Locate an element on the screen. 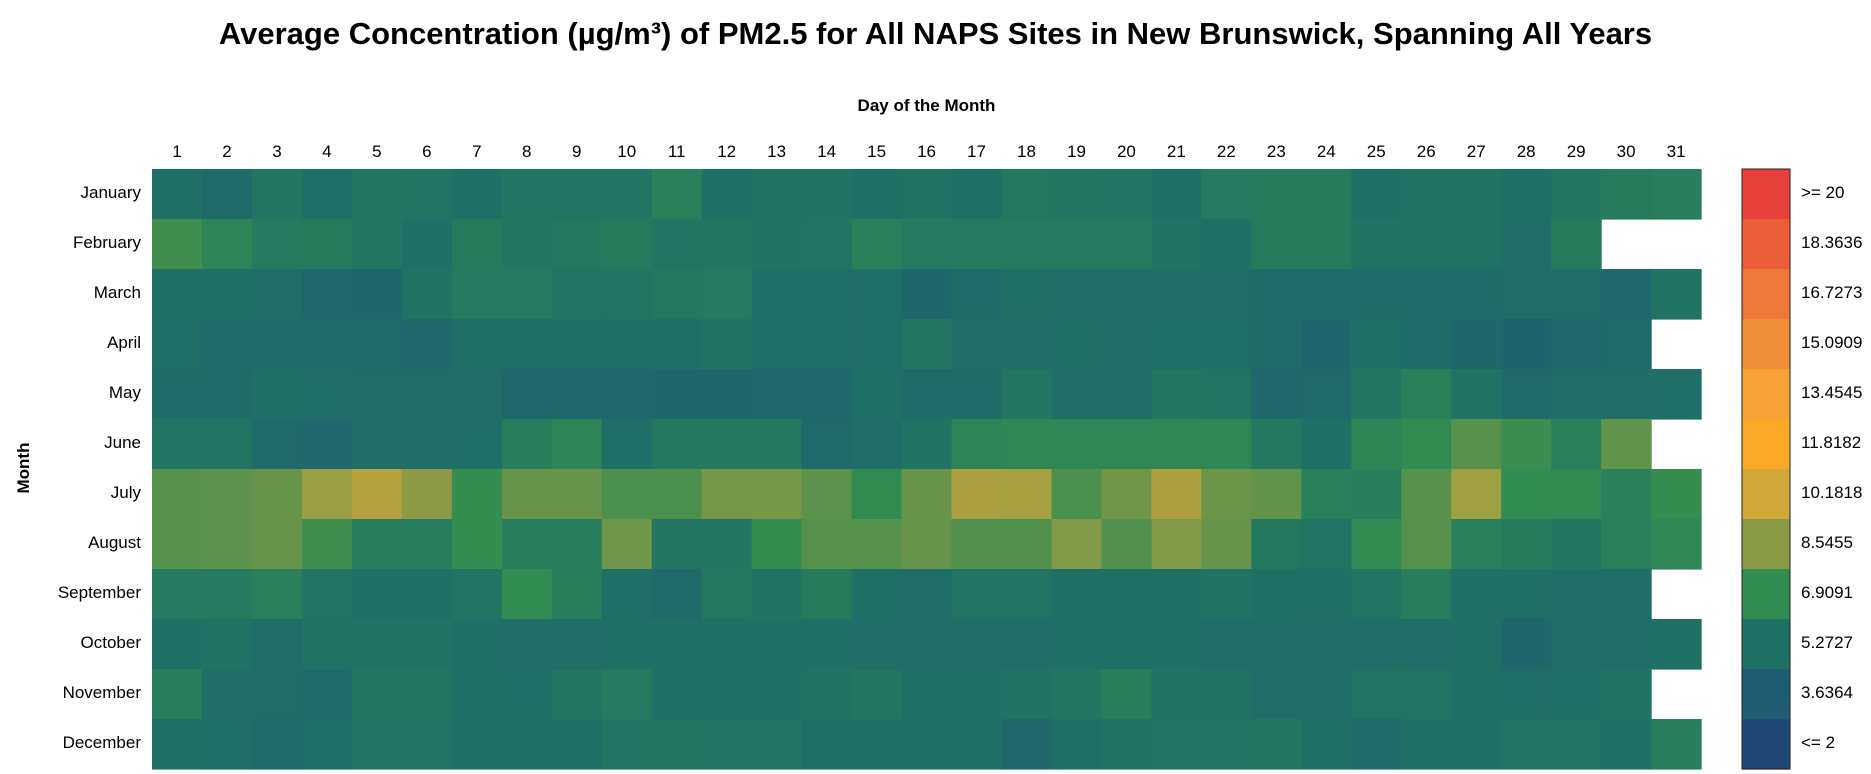 This screenshot has width=1871, height=774. x-tick-label: 31 is located at coordinates (1676, 151).